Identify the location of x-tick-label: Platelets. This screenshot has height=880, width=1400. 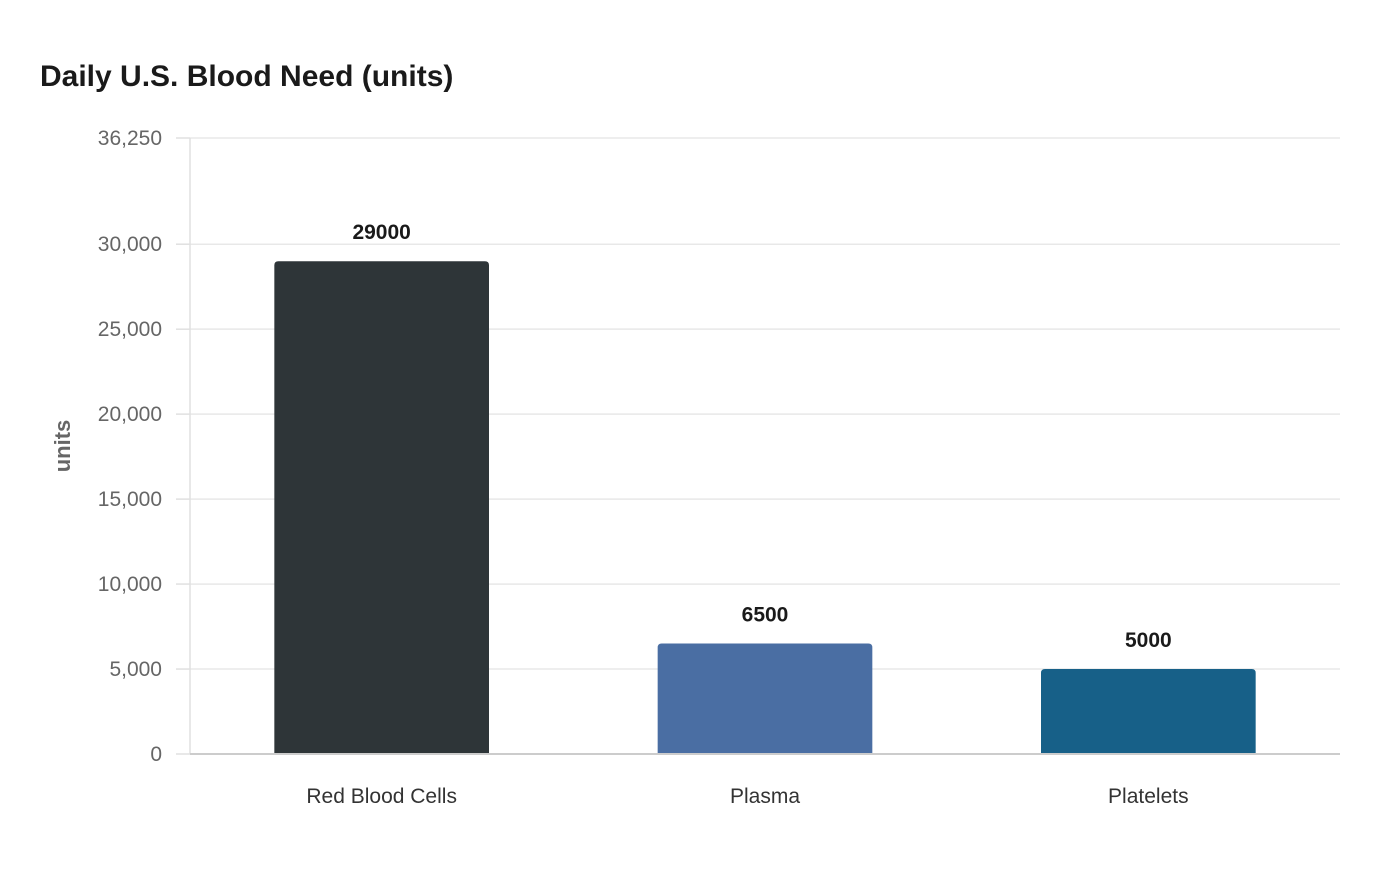
(1148, 796).